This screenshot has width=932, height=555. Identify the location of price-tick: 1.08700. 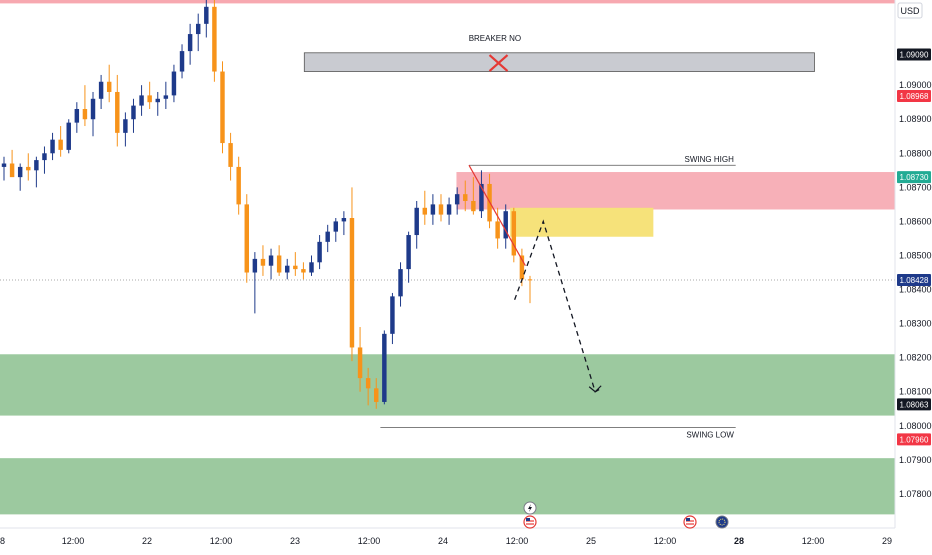
(915, 187).